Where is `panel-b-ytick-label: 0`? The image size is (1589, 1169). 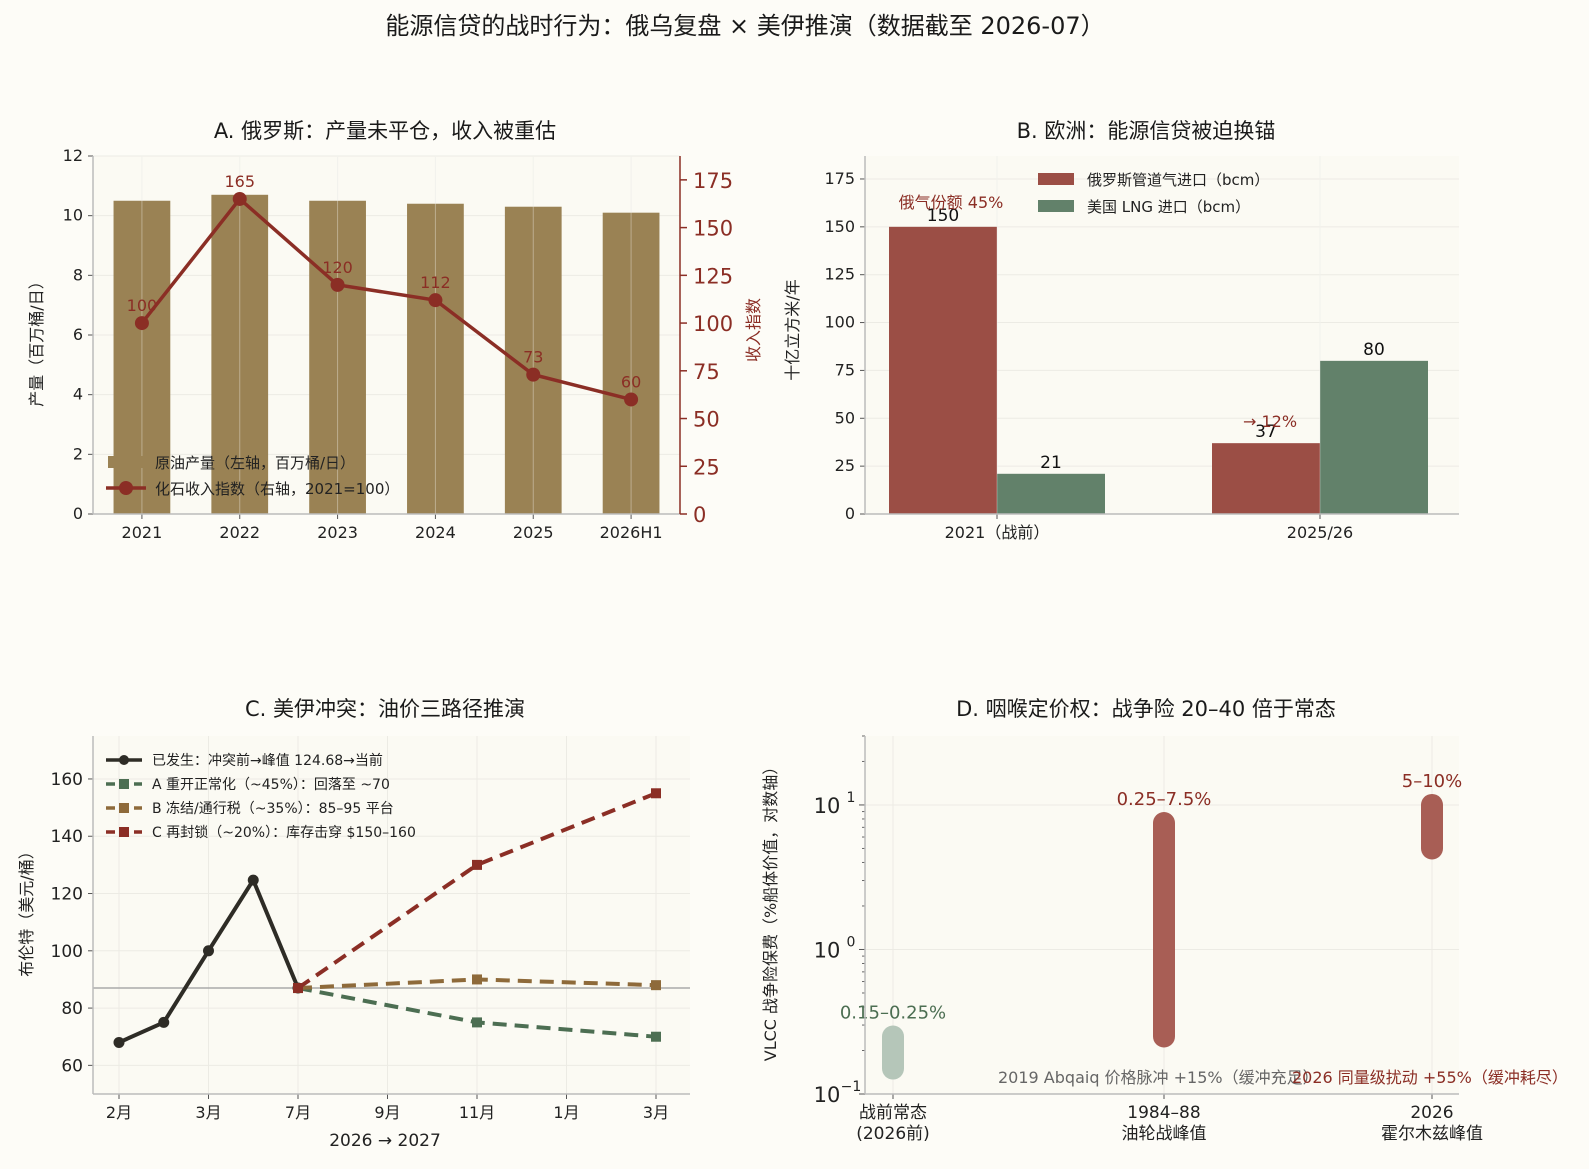 panel-b-ytick-label: 0 is located at coordinates (850, 513).